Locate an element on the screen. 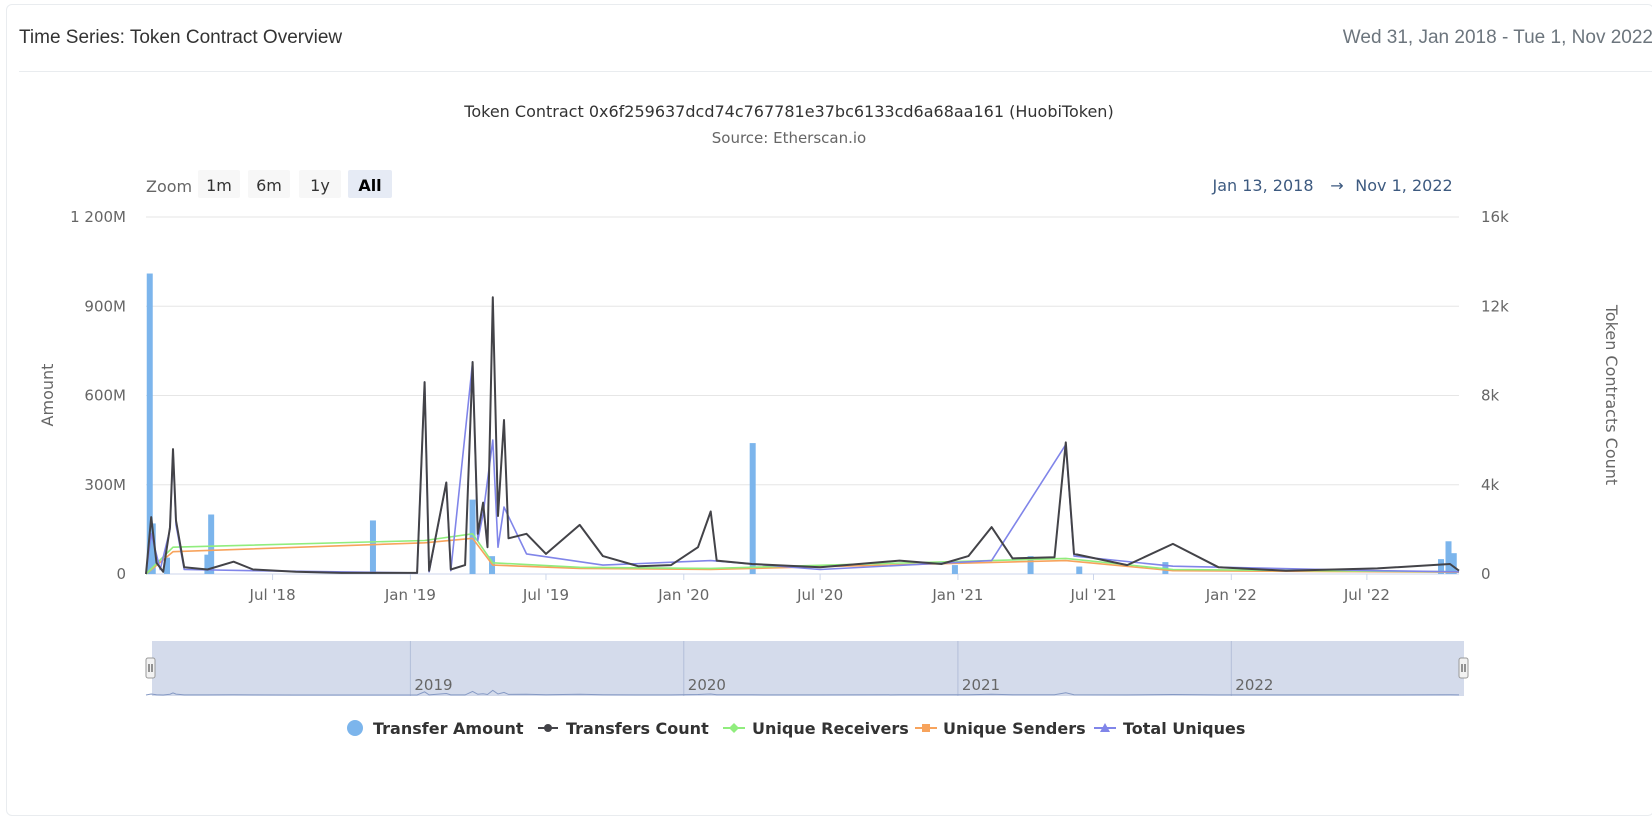 The height and width of the screenshot is (821, 1652). x-tick-label: Jul '20 is located at coordinates (819, 595).